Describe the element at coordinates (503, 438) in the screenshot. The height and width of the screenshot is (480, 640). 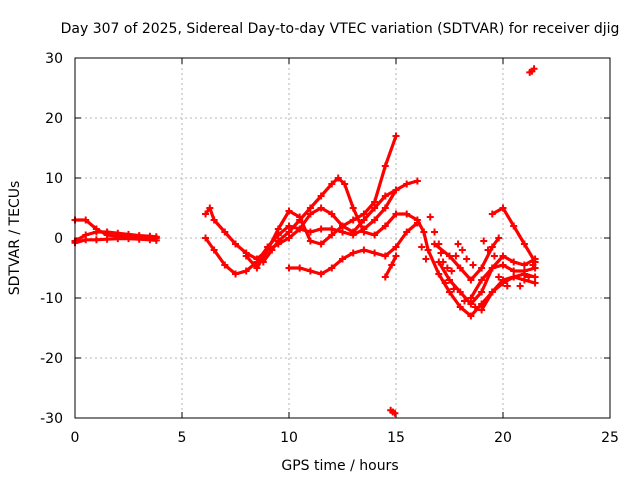
I see `x-tick-label: 20` at that location.